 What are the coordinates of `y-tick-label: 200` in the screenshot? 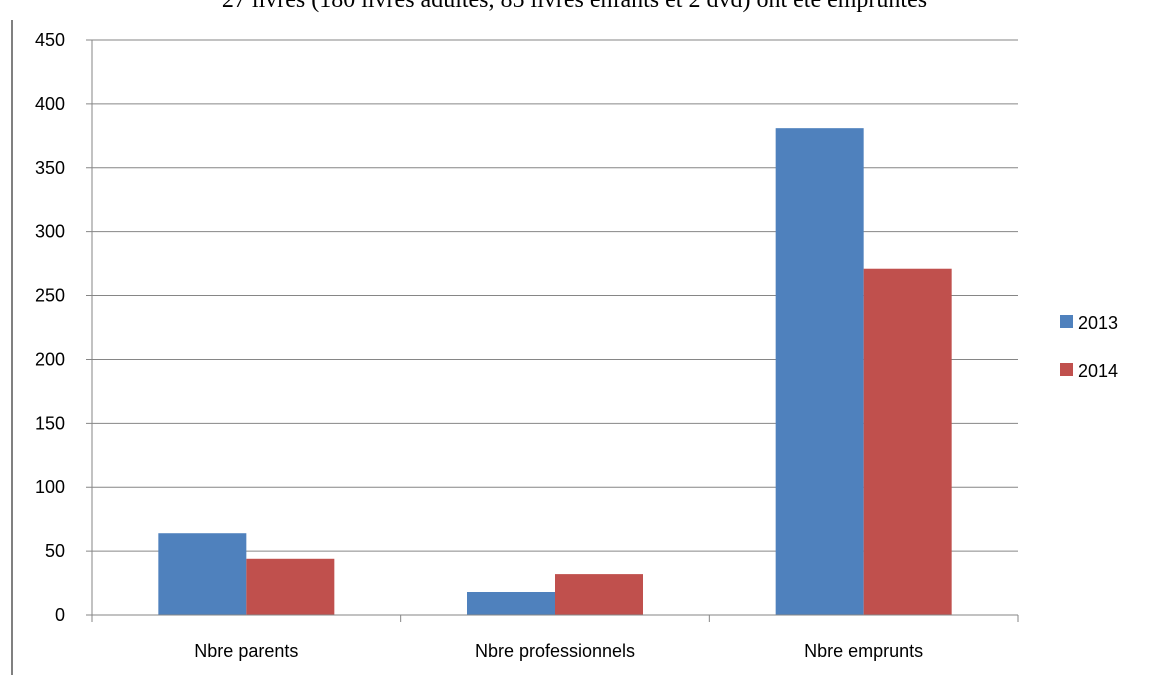 It's located at (50, 359).